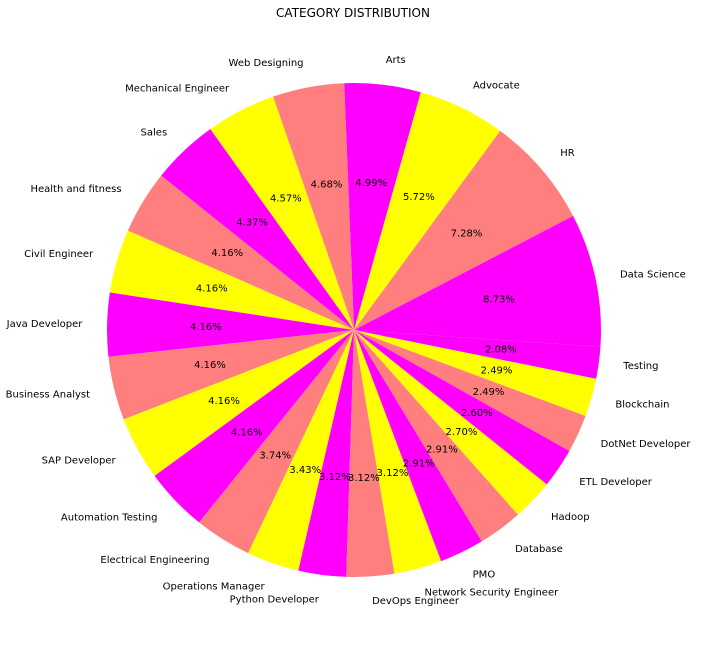 Image resolution: width=704 pixels, height=653 pixels. I want to click on slice-percent-label: 7.28%, so click(467, 234).